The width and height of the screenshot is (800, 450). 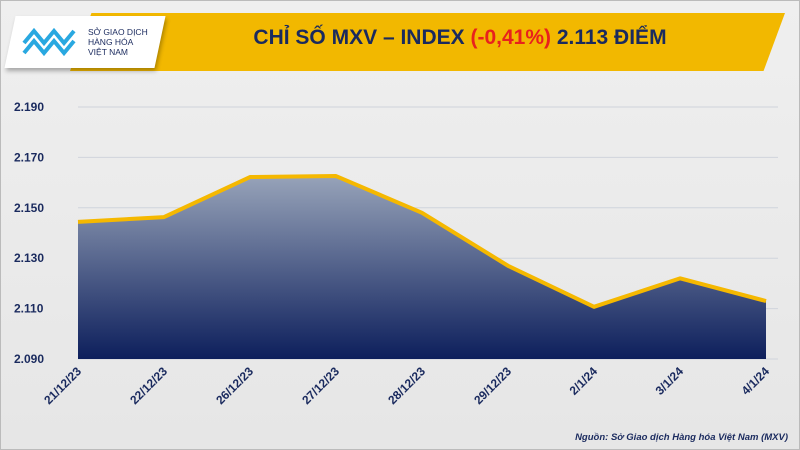 I want to click on logo-line-2: HÀNG HÓA, so click(x=111, y=42).